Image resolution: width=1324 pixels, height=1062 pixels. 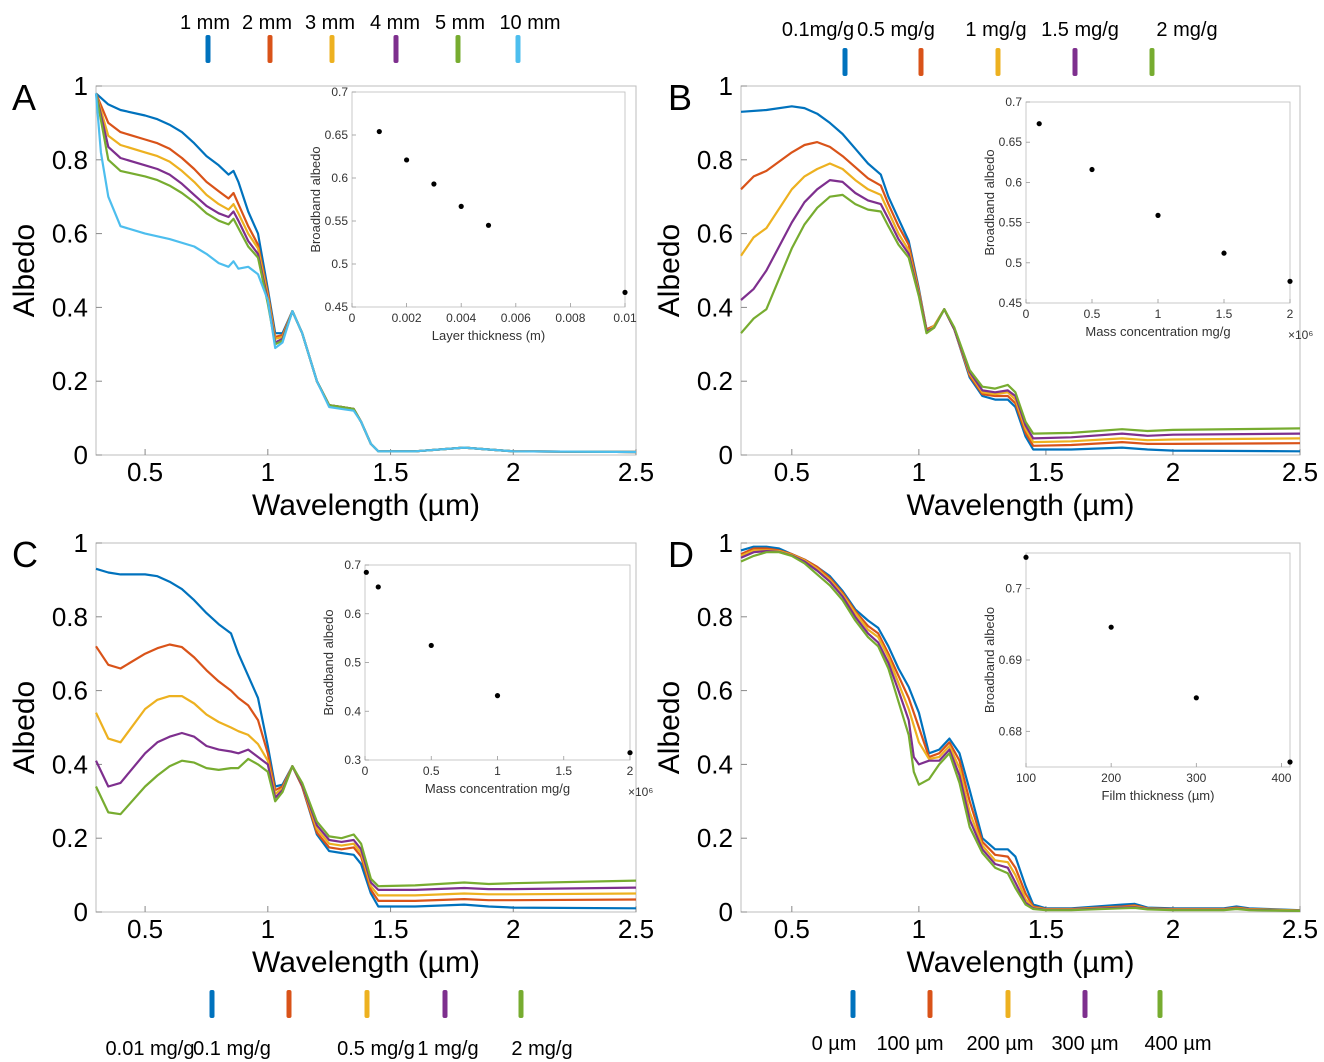 I want to click on inset-y-tick-label: 0.55, so click(x=337, y=221).